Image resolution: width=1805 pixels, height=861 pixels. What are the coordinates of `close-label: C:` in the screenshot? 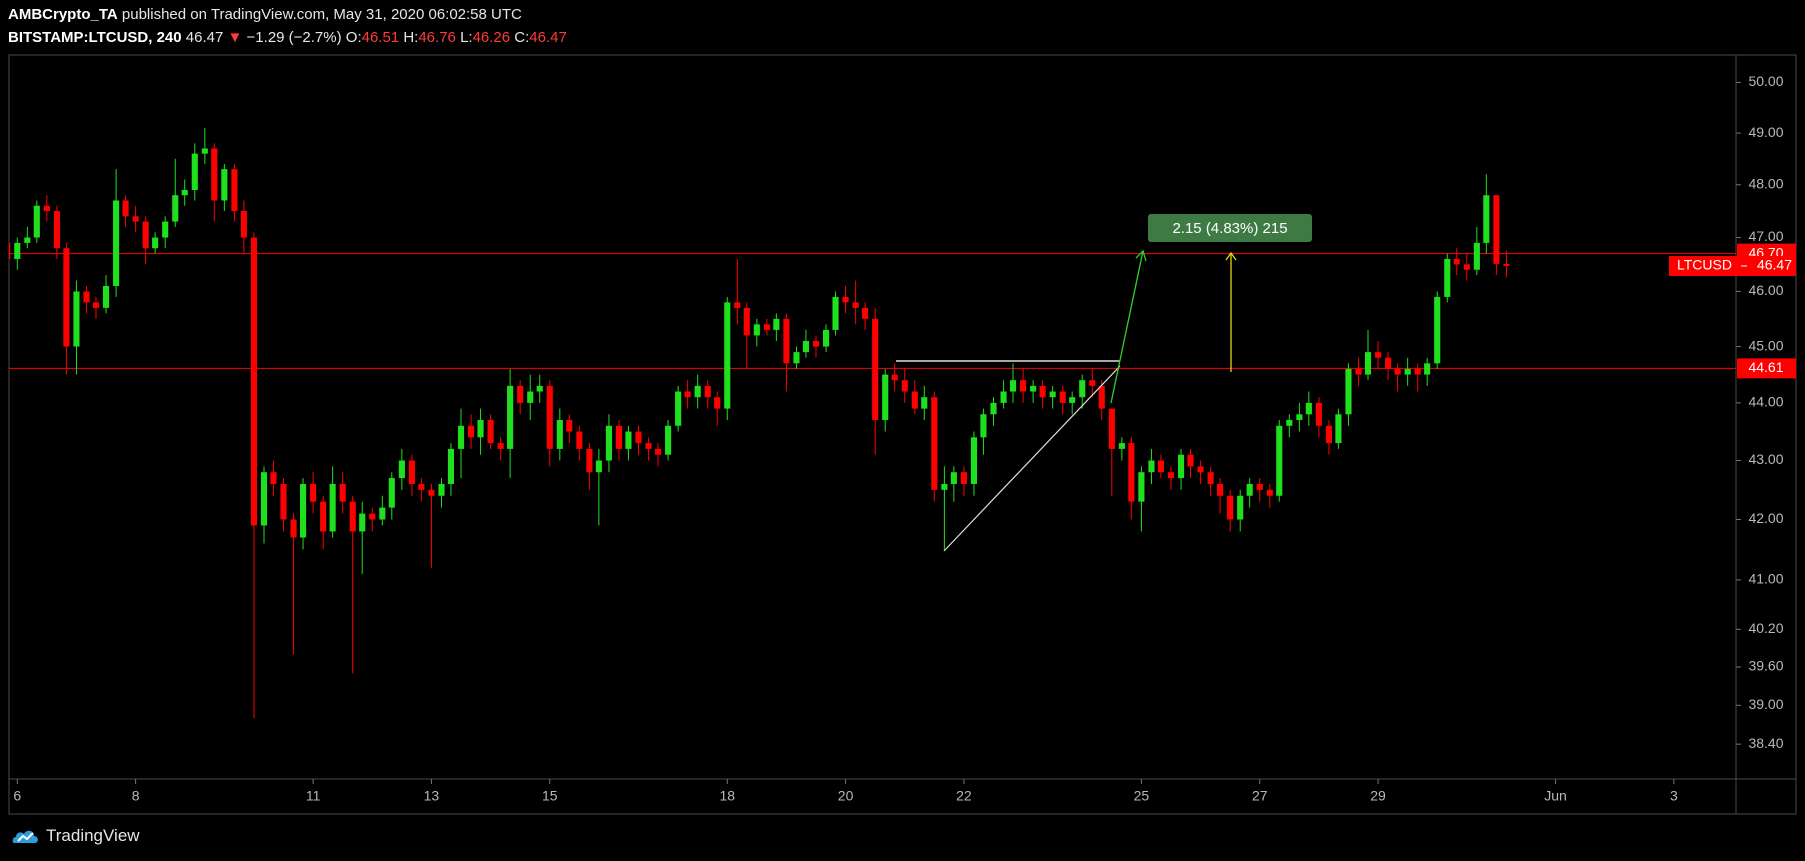 It's located at (522, 37).